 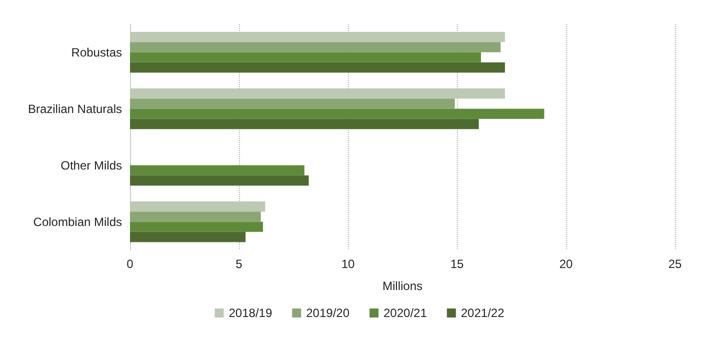 What do you see at coordinates (96, 52) in the screenshot?
I see `y-tick-label: Robustas` at bounding box center [96, 52].